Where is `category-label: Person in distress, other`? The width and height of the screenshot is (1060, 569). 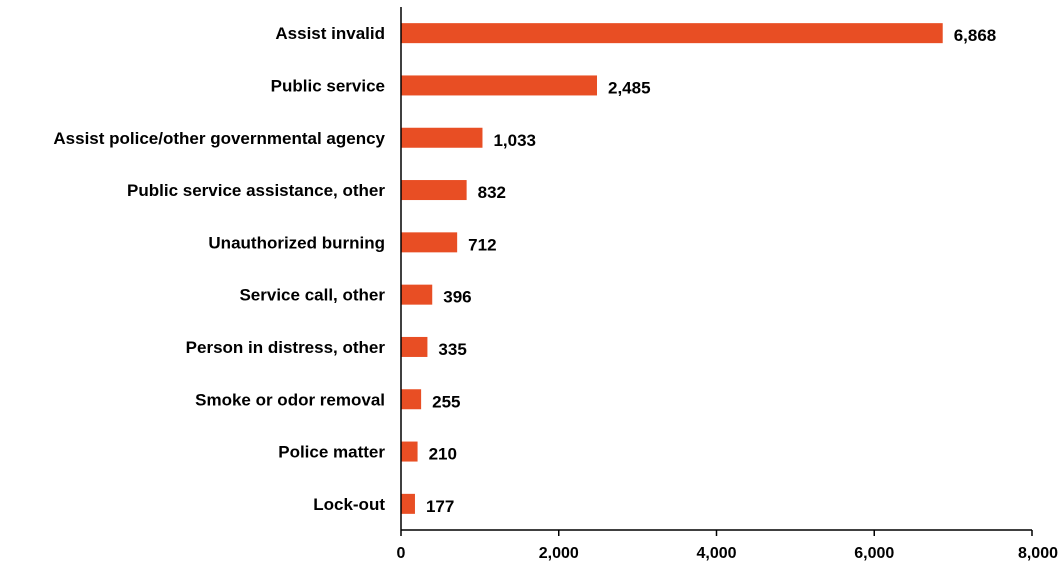
category-label: Person in distress, other is located at coordinates (286, 347).